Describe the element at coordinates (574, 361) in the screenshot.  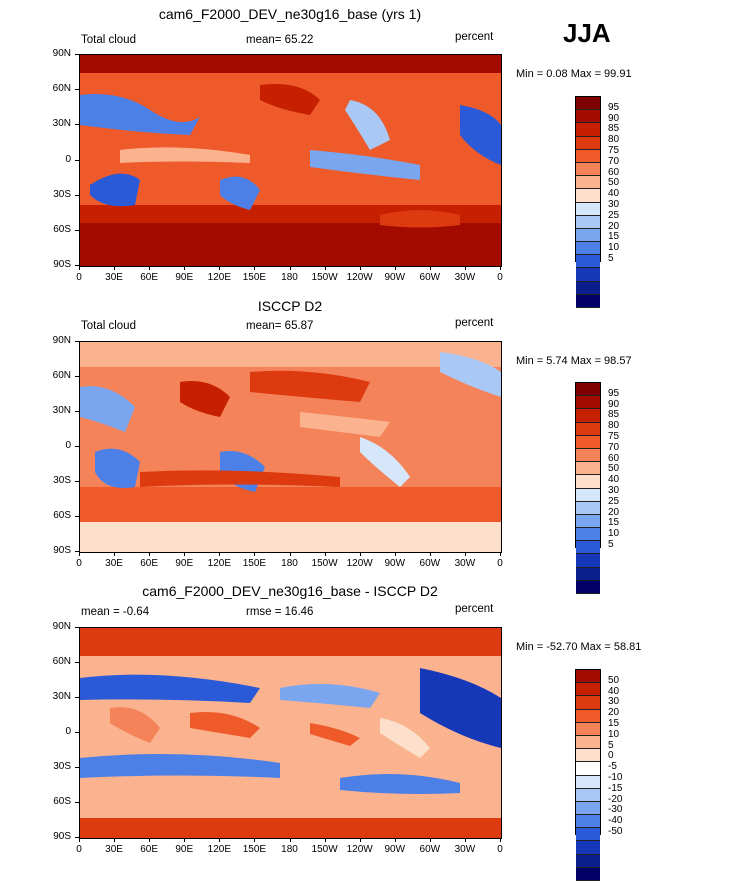
I see `panel-minmax: Min = 5.74 Max = 98.57` at that location.